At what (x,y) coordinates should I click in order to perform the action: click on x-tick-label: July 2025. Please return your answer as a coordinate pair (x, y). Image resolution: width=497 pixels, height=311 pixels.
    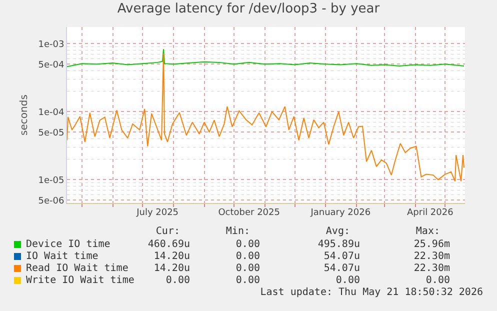
    Looking at the image, I should click on (157, 213).